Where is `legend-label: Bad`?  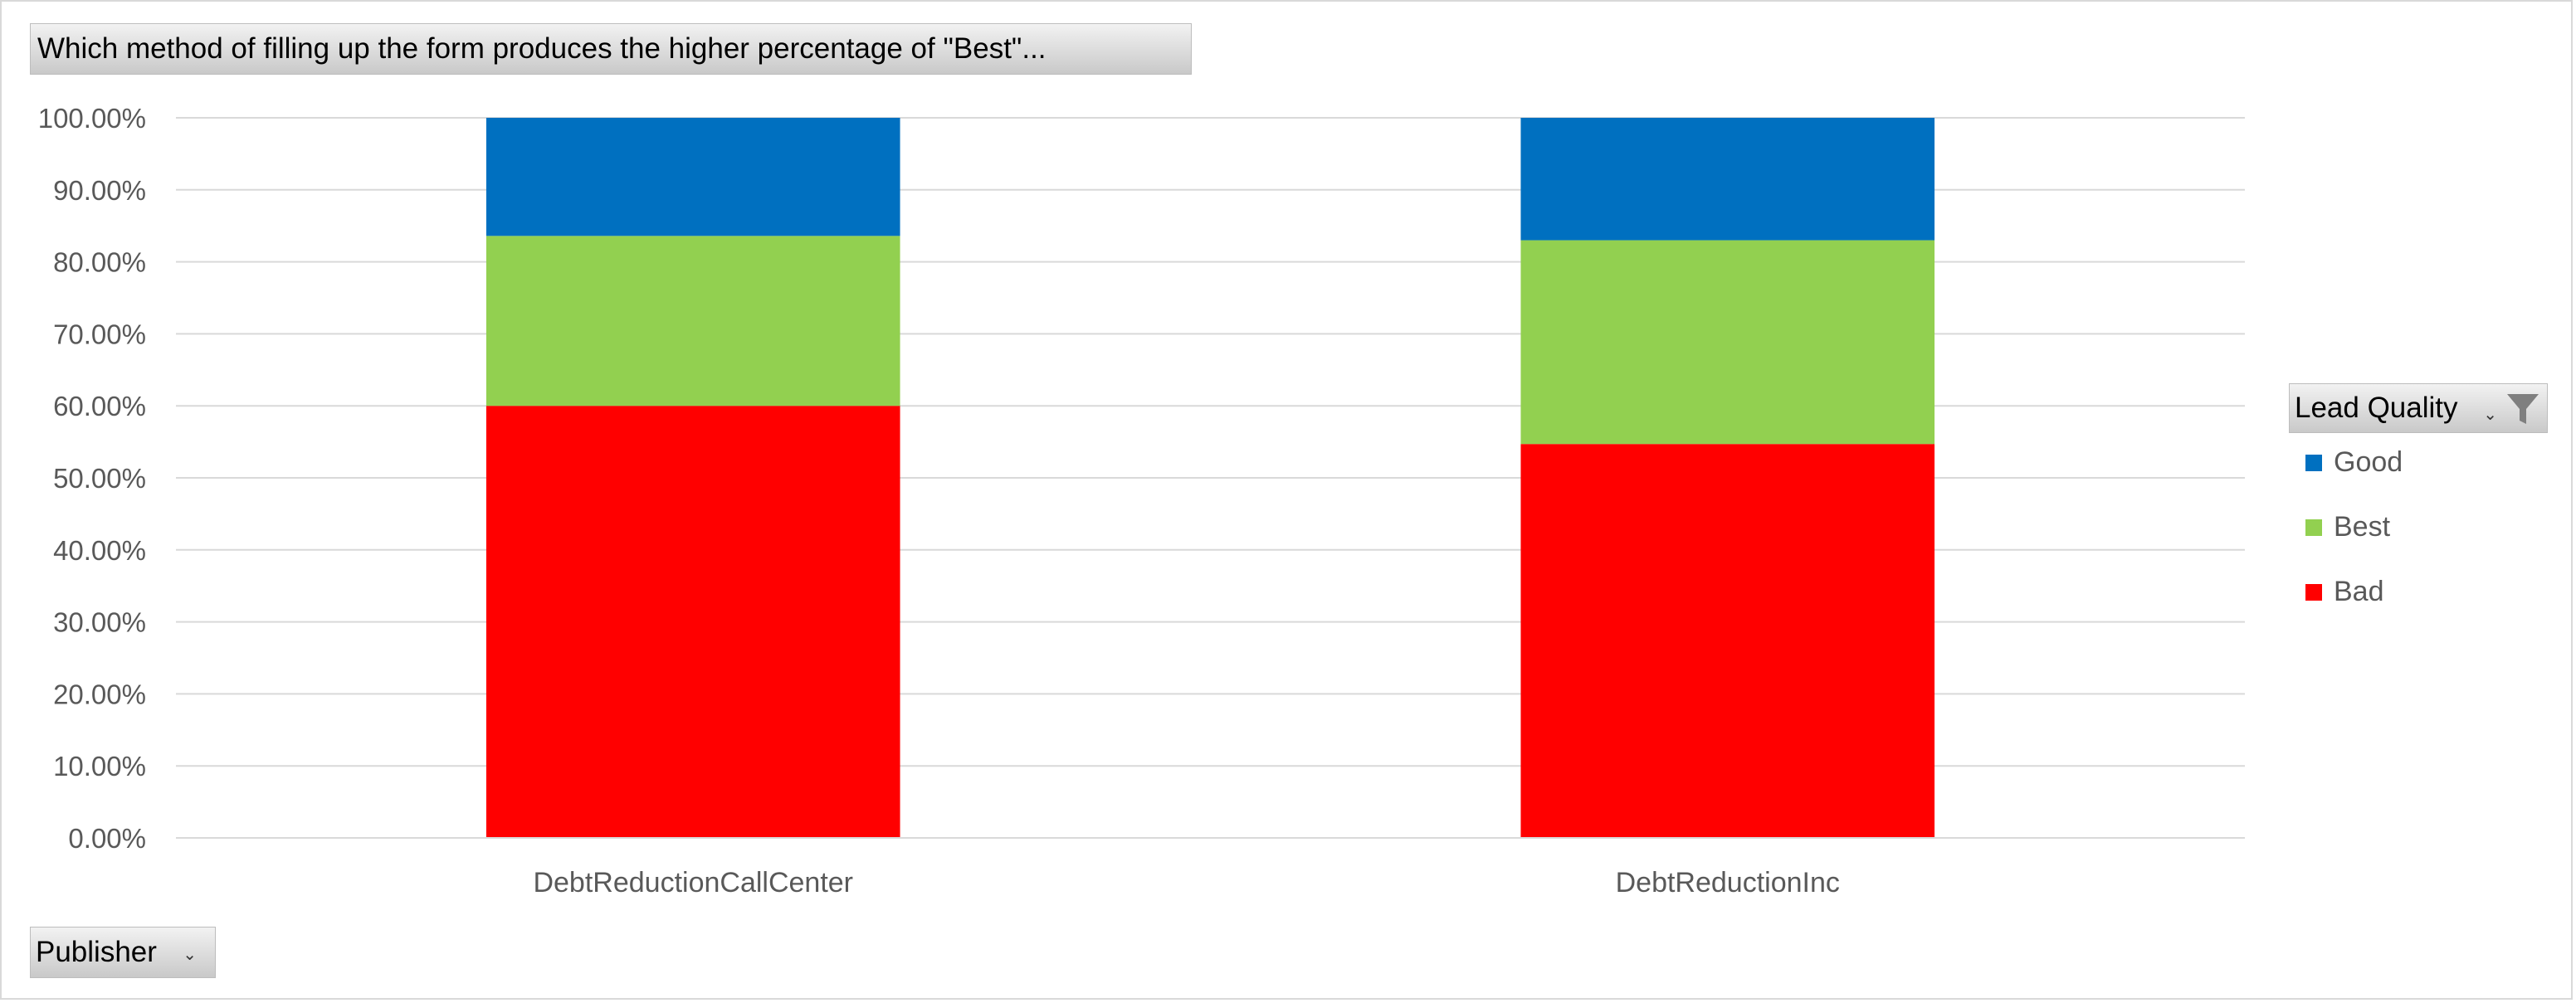 legend-label: Bad is located at coordinates (2359, 591).